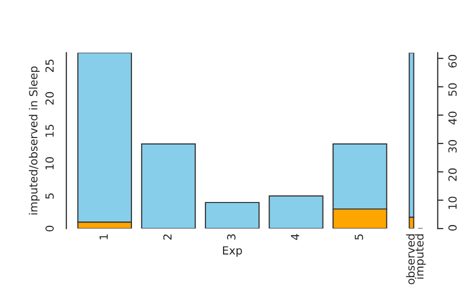  Describe the element at coordinates (452, 89) in the screenshot. I see `y-tick-label: 50` at that location.